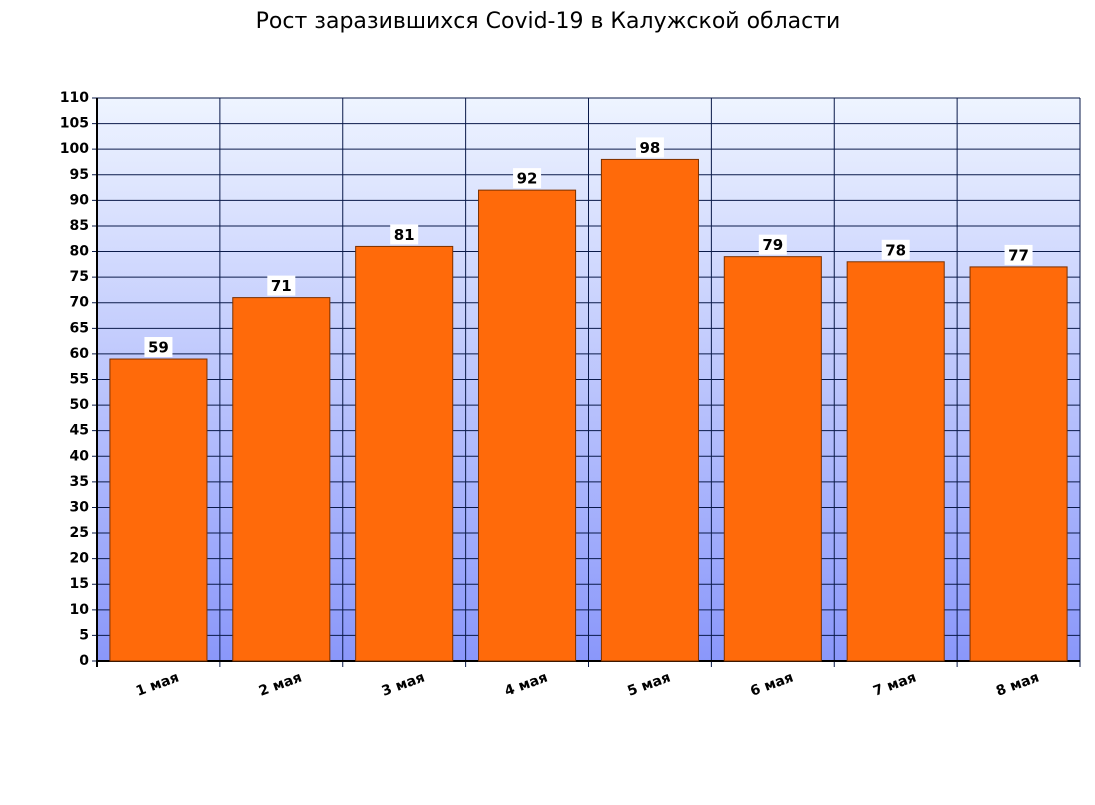 Image resolution: width=1095 pixels, height=805 pixels. What do you see at coordinates (84, 661) in the screenshot?
I see `y-tick-label: 0` at bounding box center [84, 661].